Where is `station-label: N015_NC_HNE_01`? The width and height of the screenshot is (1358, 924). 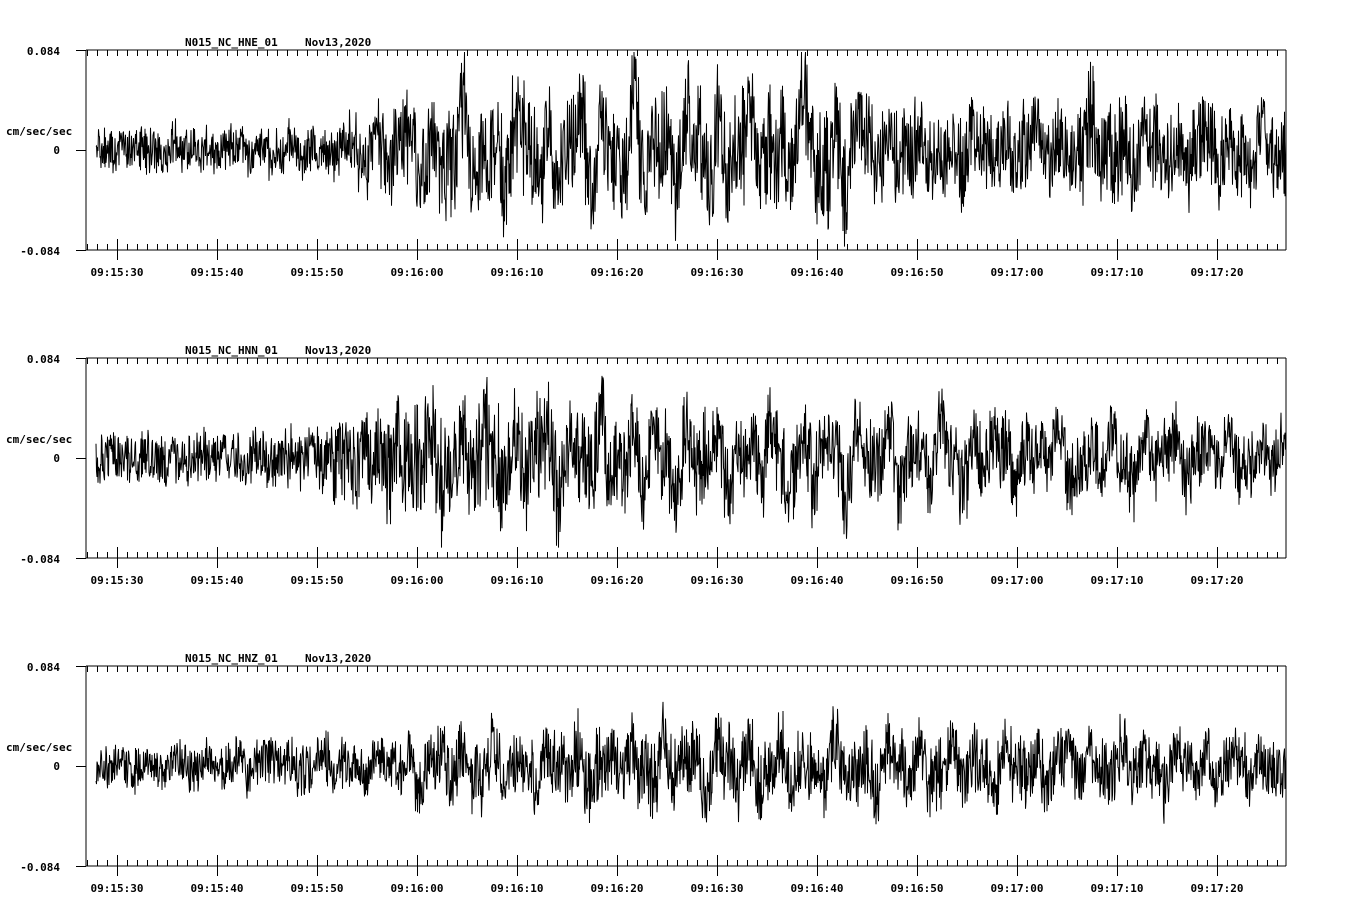 station-label: N015_NC_HNE_01 is located at coordinates (231, 42).